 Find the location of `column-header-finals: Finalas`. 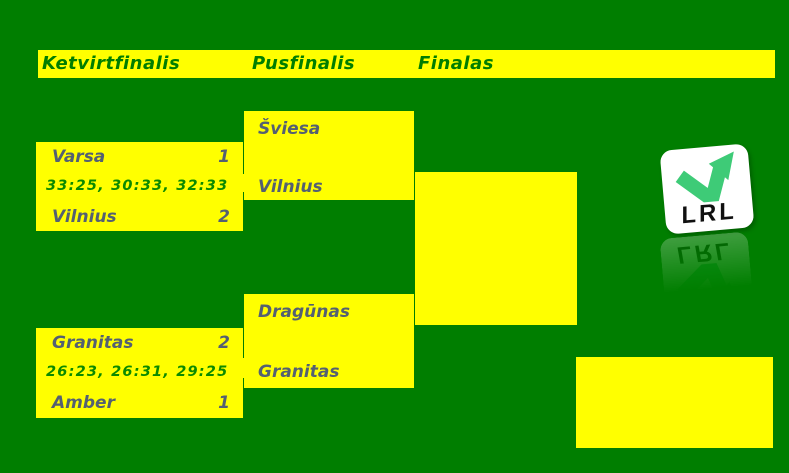

column-header-finals: Finalas is located at coordinates (456, 63).